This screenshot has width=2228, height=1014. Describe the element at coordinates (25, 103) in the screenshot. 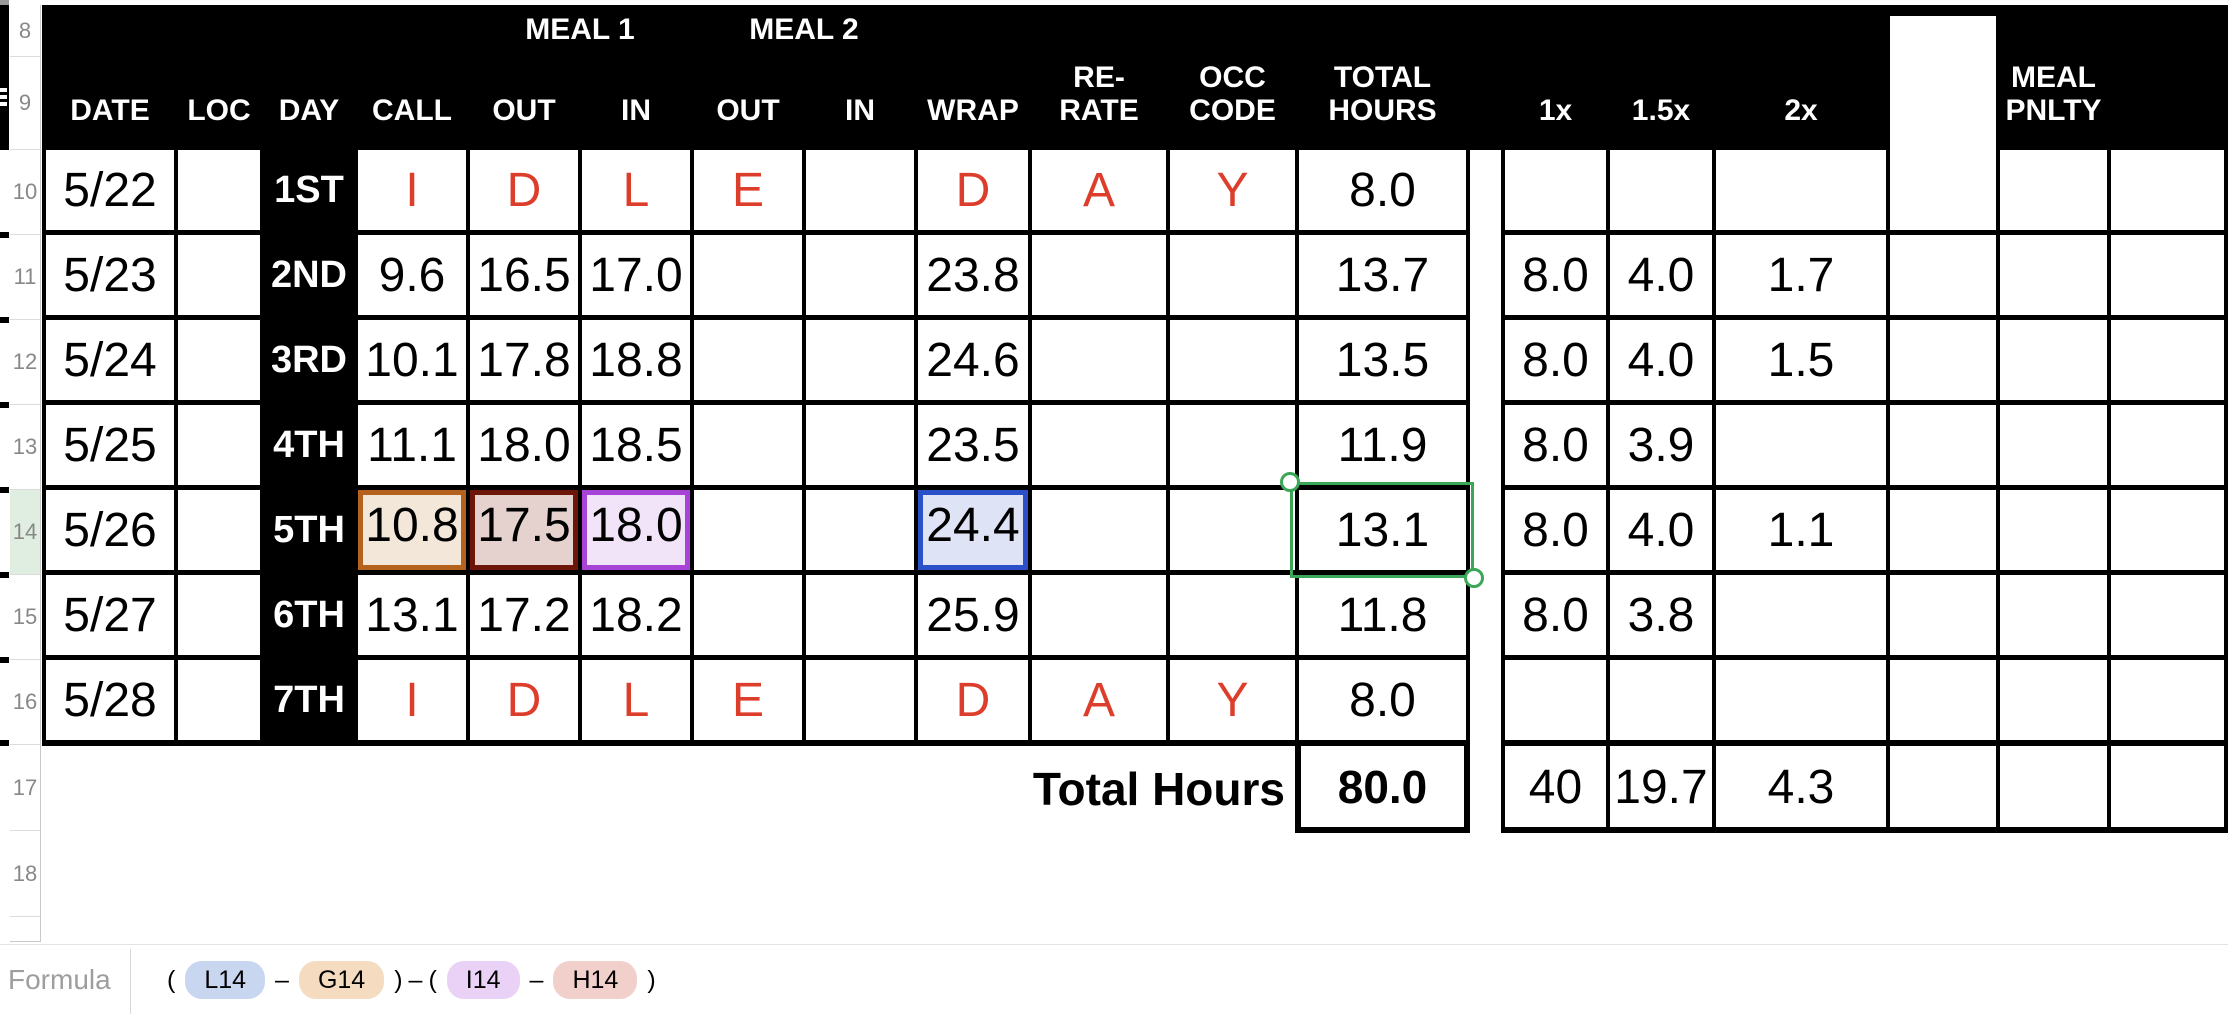

I see `row-header-9: 9` at that location.